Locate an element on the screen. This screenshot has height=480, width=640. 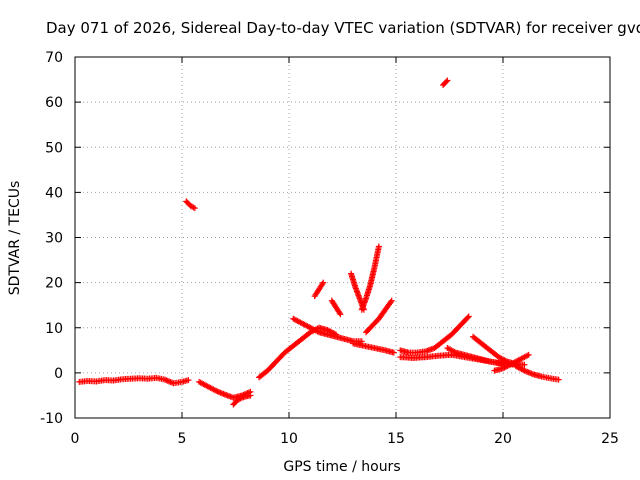
y-tick-label: 60 is located at coordinates (54, 103).